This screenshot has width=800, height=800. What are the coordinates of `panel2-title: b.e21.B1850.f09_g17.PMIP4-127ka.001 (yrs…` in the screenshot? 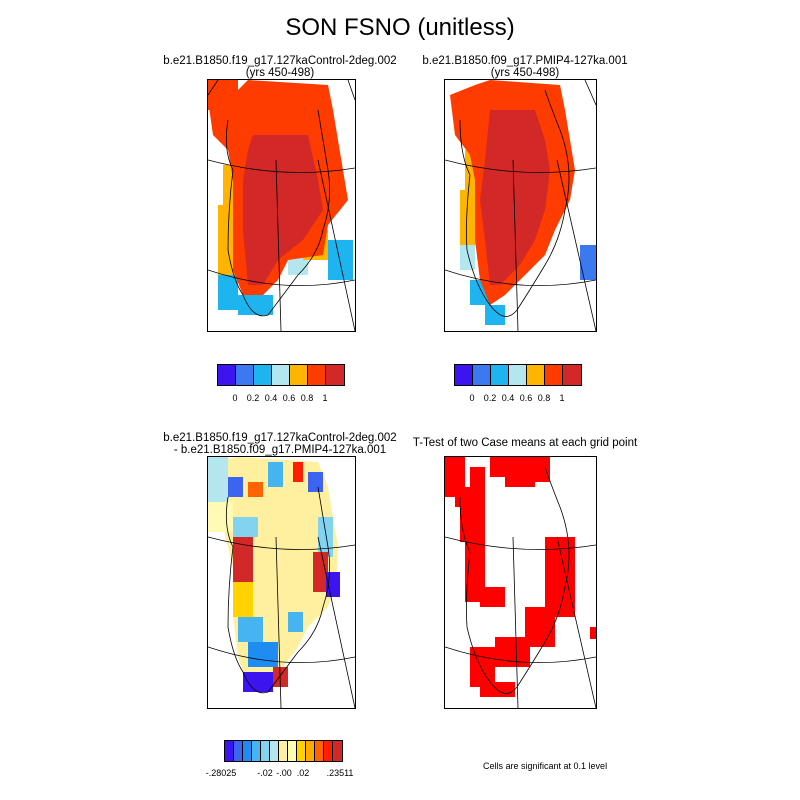 It's located at (525, 67).